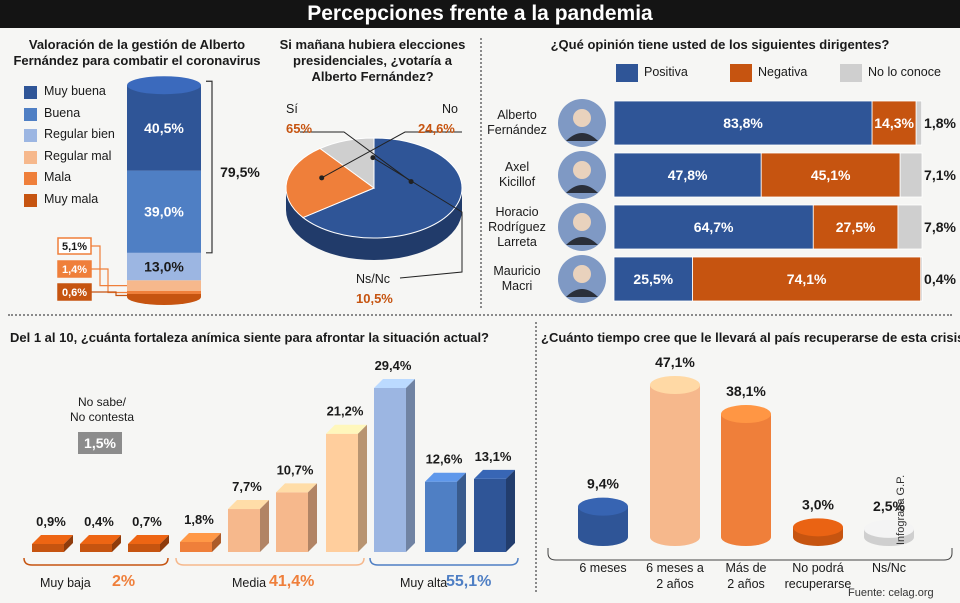  I want to click on opinion-legend-swatch, so click(851, 73).